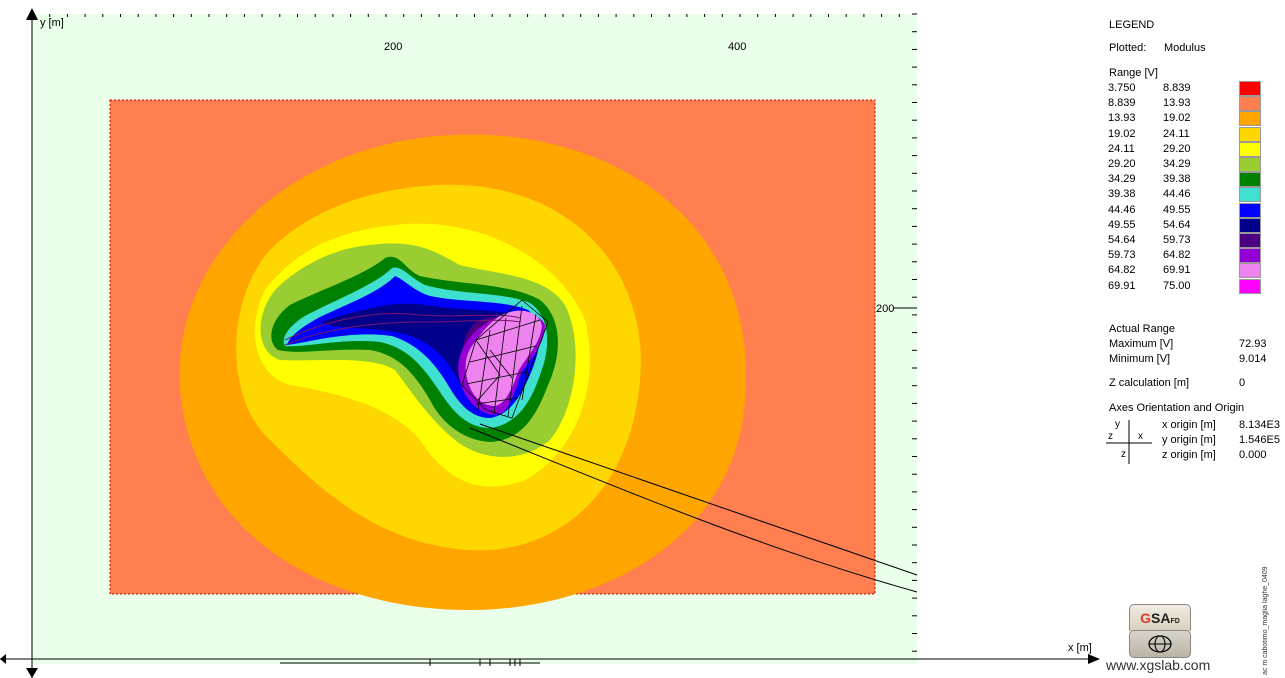 This screenshot has height=678, width=1285. Describe the element at coordinates (1253, 359) in the screenshot. I see `min-value: 9.014` at that location.